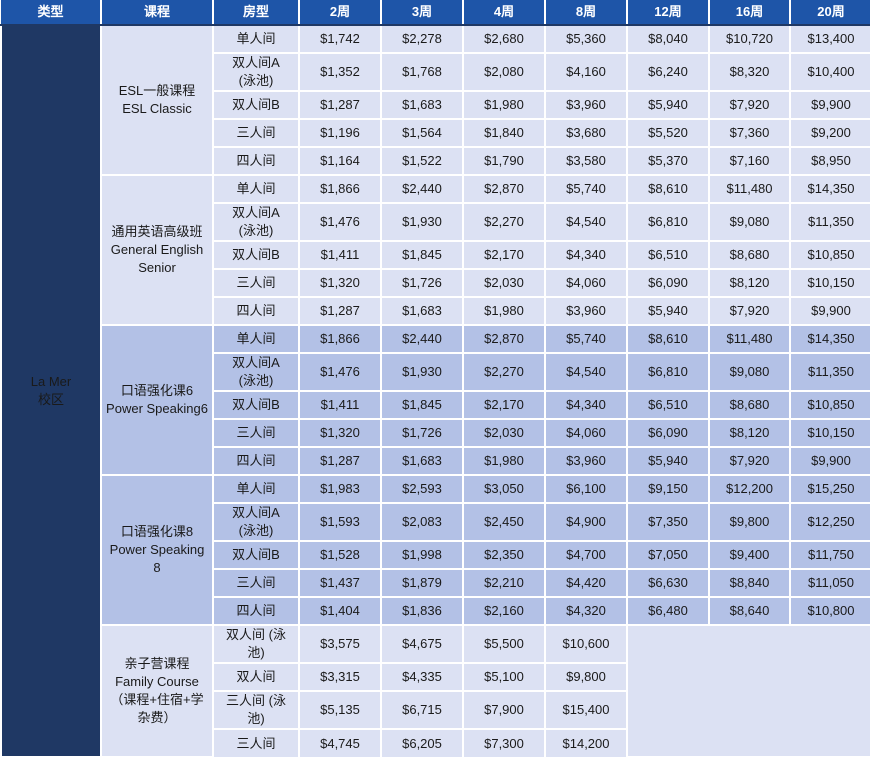 The width and height of the screenshot is (870, 772). I want to click on room-cell: 双人间A (泳池), so click(256, 372).